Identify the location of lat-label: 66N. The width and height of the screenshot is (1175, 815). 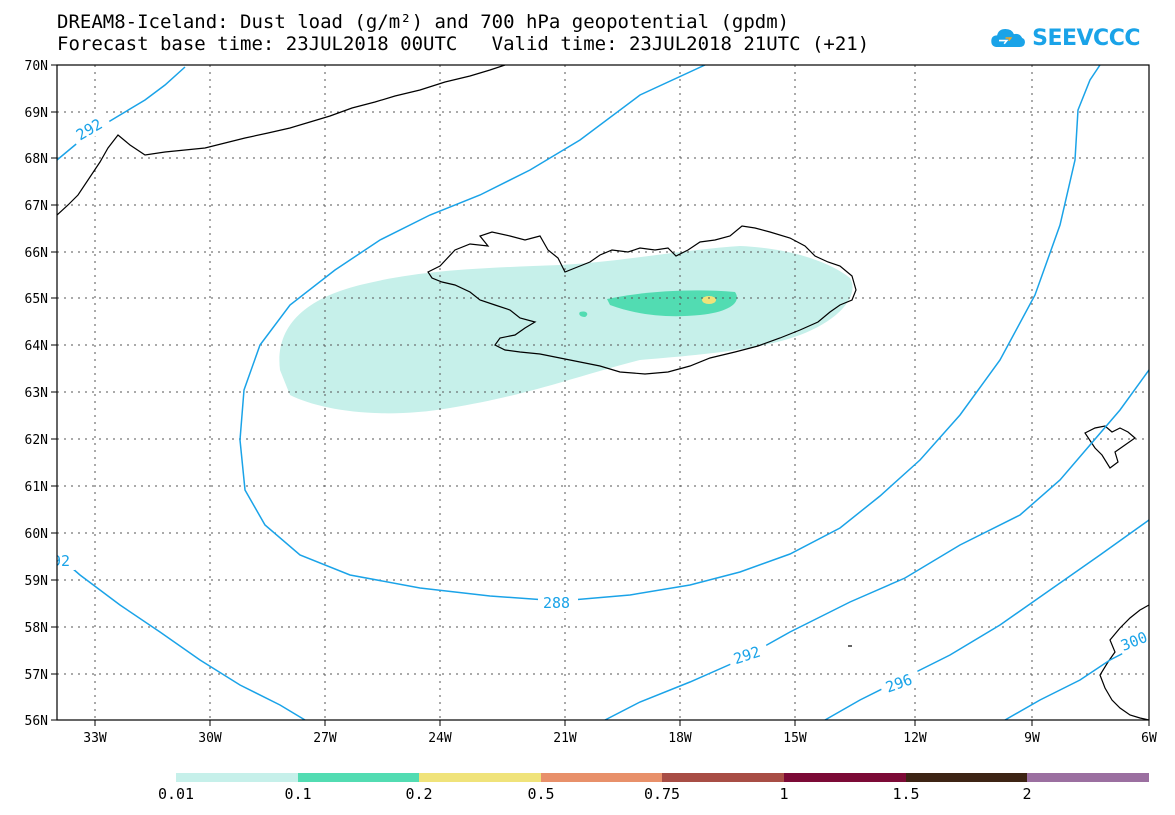
(36, 253).